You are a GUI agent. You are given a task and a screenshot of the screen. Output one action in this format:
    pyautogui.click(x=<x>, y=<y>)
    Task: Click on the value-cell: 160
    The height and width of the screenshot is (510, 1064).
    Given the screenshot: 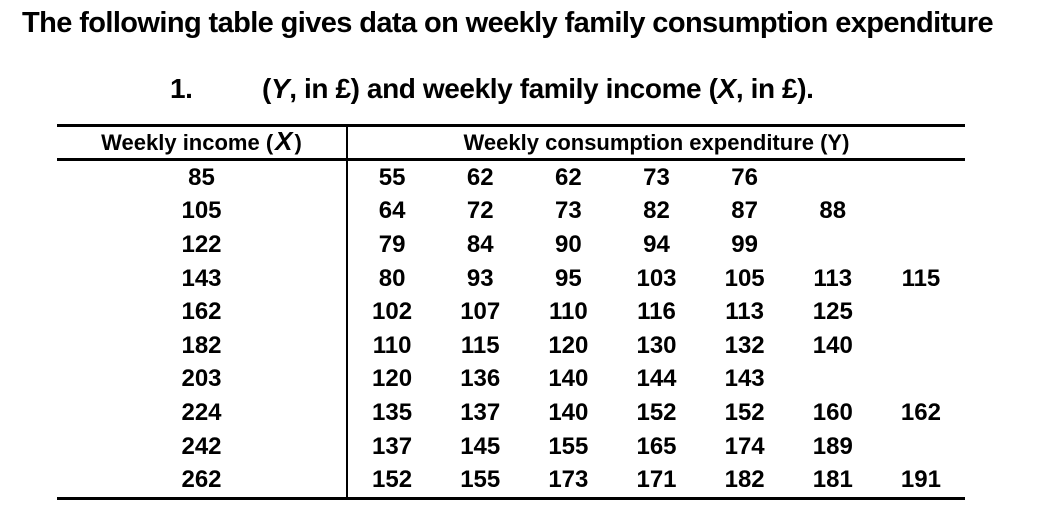 What is the action you would take?
    pyautogui.click(x=832, y=412)
    